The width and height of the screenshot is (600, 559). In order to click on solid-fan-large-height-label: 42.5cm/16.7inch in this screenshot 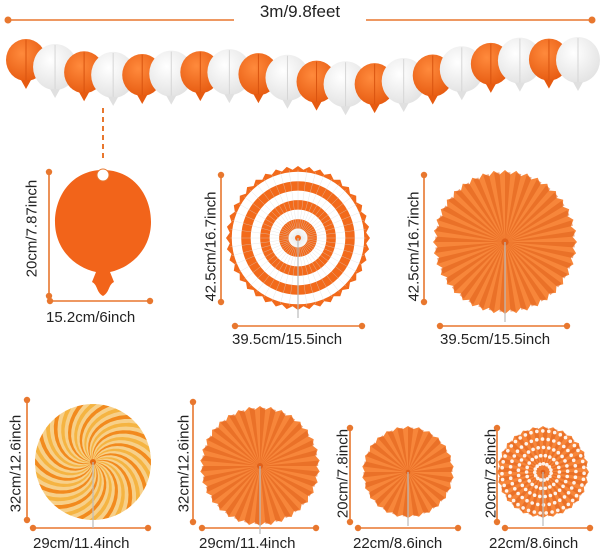, I will do `click(414, 246)`.